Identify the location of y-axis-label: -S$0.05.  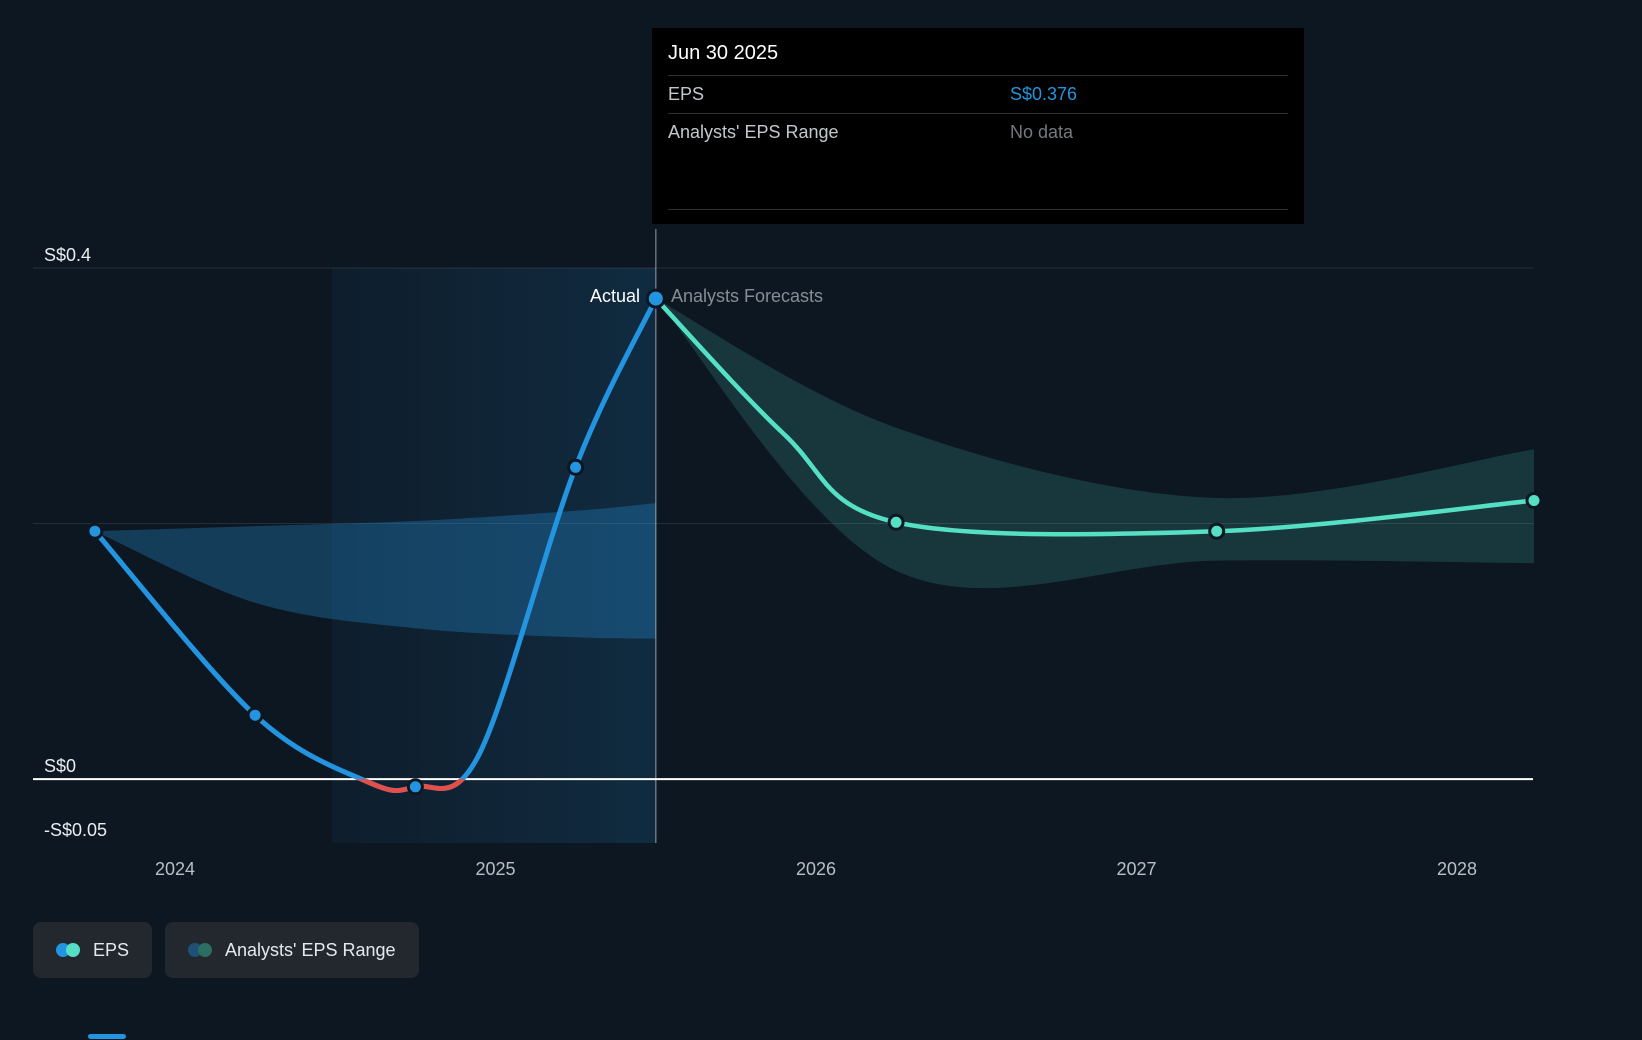
(76, 830).